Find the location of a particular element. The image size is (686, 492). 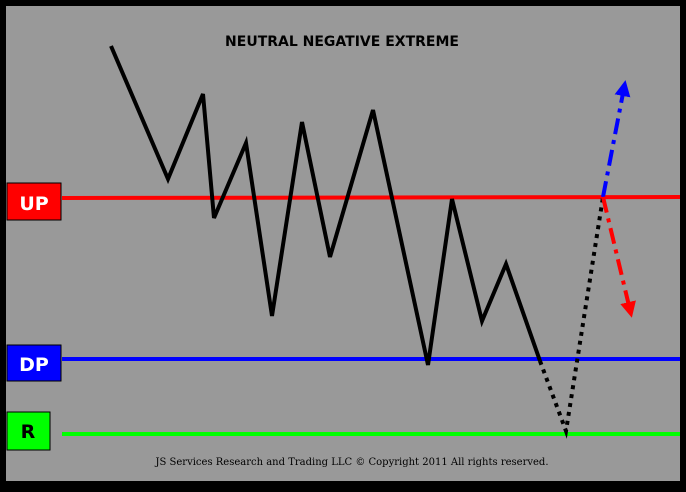

level-label-dp-text: DP is located at coordinates (34, 365).